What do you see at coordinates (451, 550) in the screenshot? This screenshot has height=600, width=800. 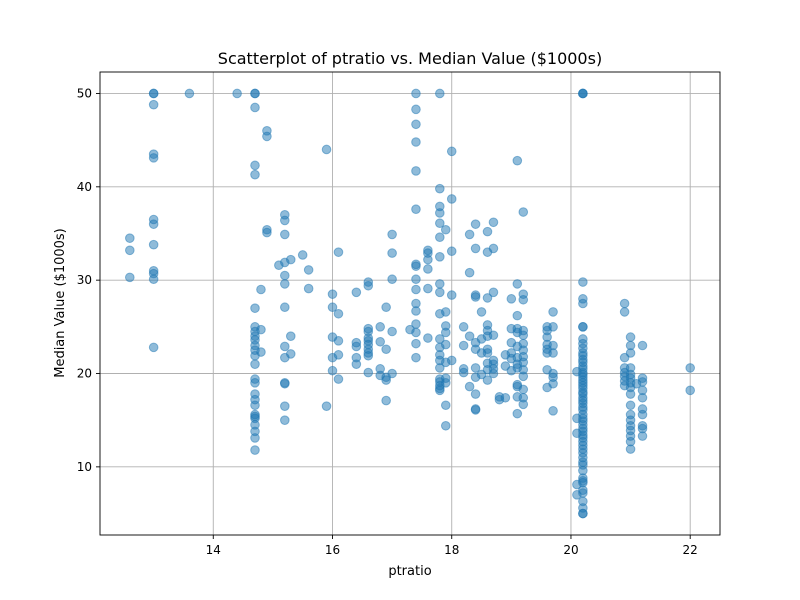 I see `x-tick-label: 18` at bounding box center [451, 550].